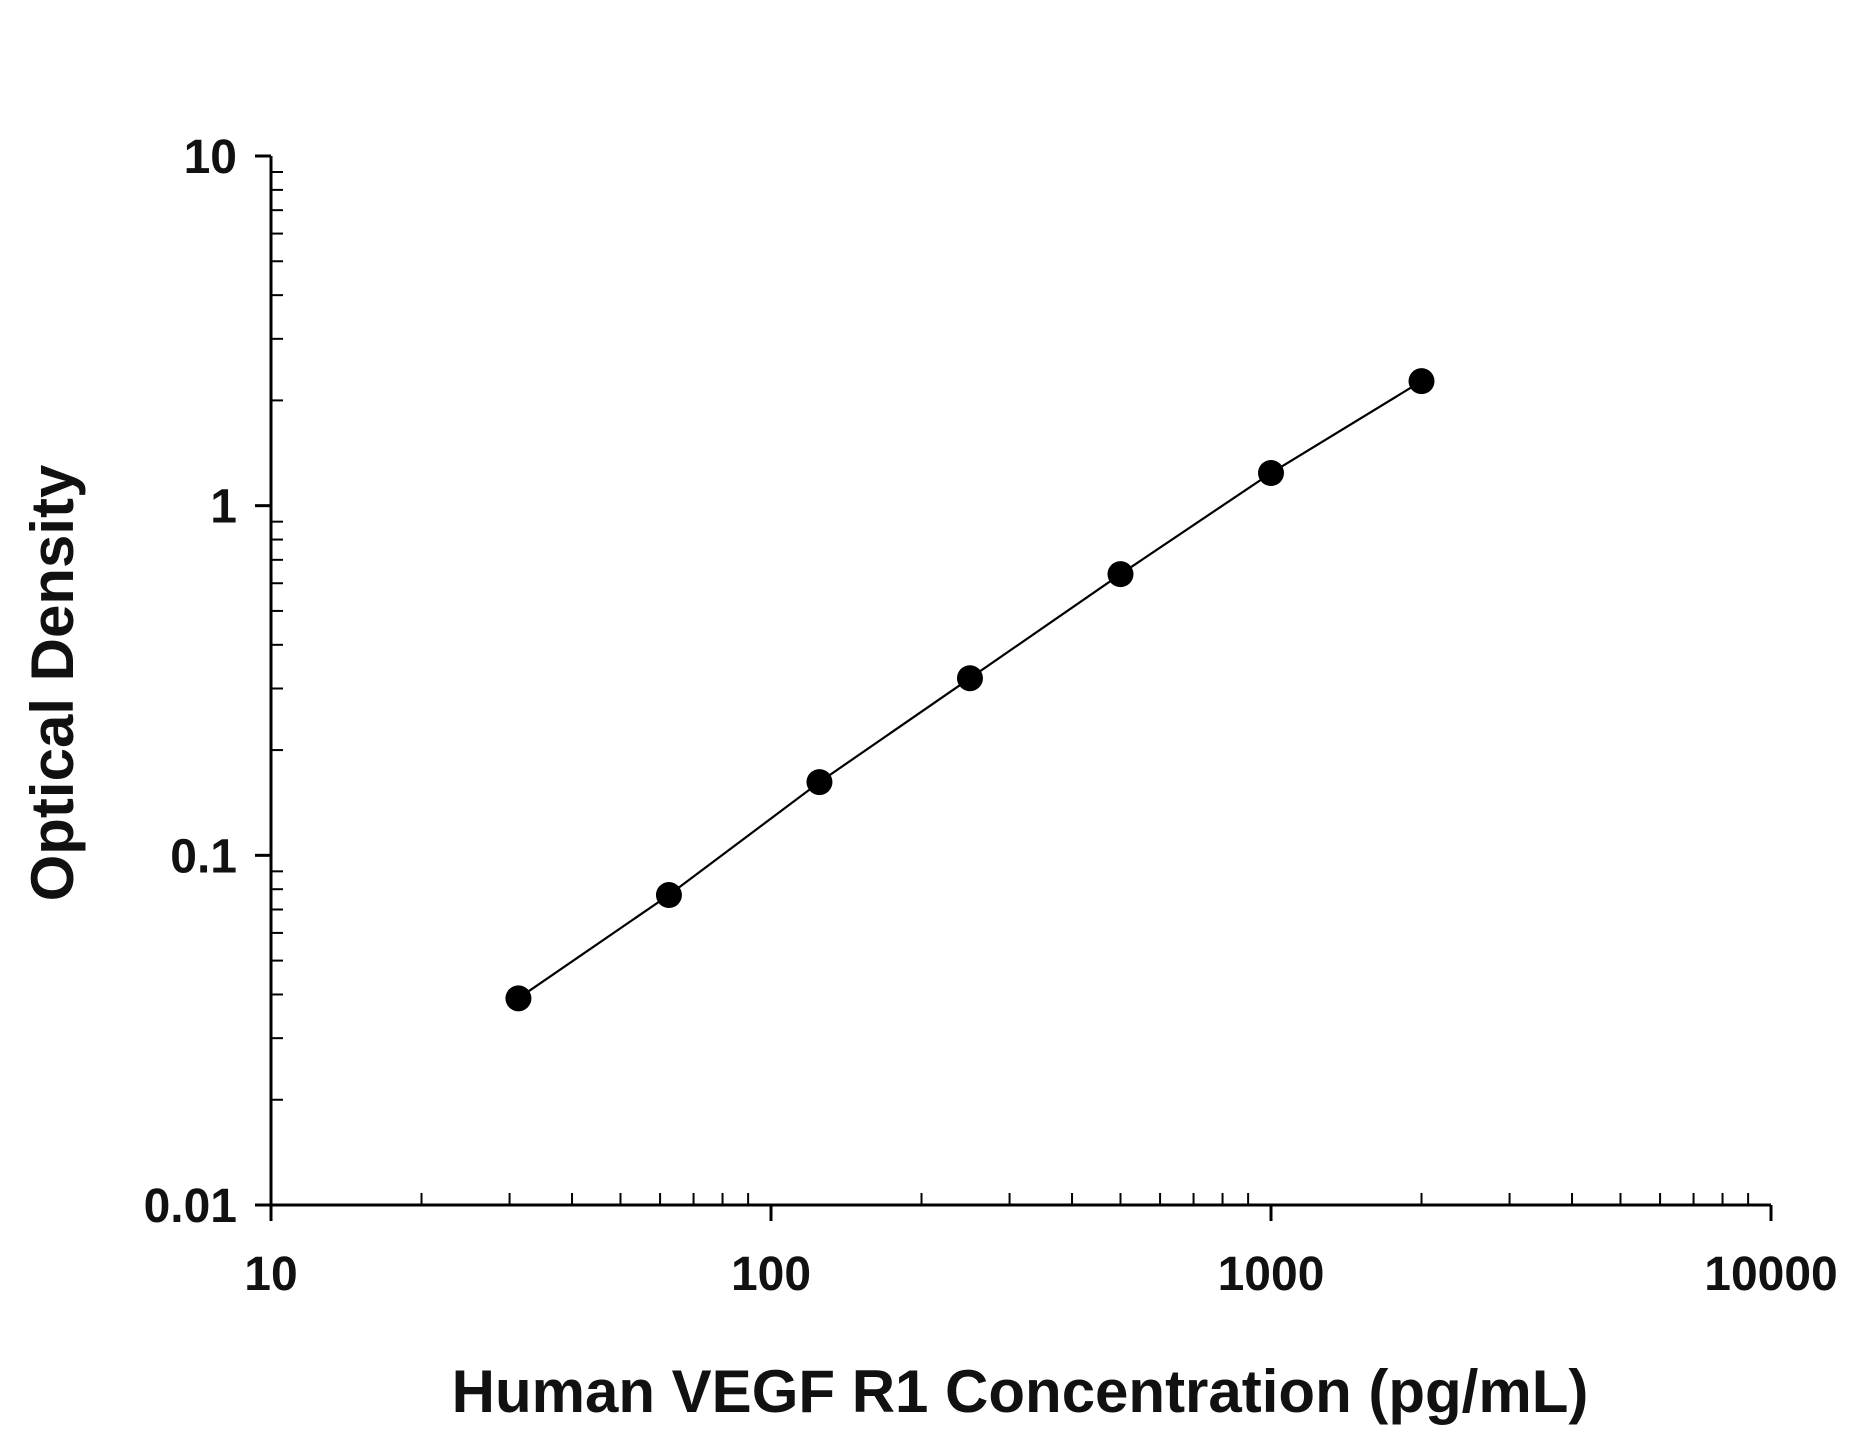  What do you see at coordinates (203, 856) in the screenshot?
I see `y-tick-label: 0.1` at bounding box center [203, 856].